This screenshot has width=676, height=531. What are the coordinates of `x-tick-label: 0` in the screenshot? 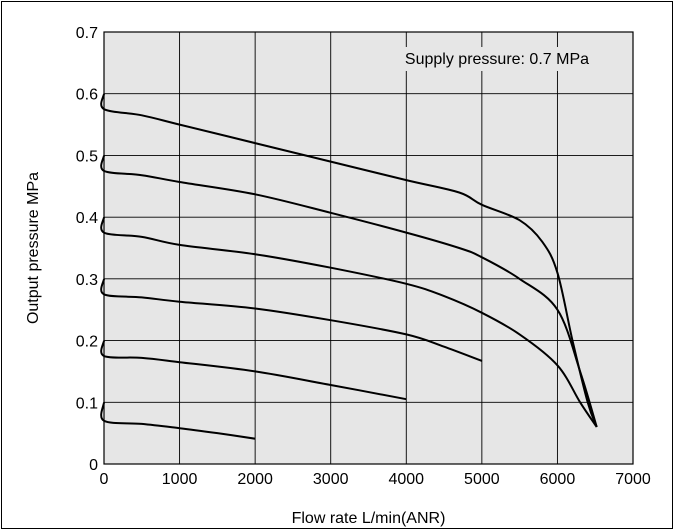 It's located at (104, 479).